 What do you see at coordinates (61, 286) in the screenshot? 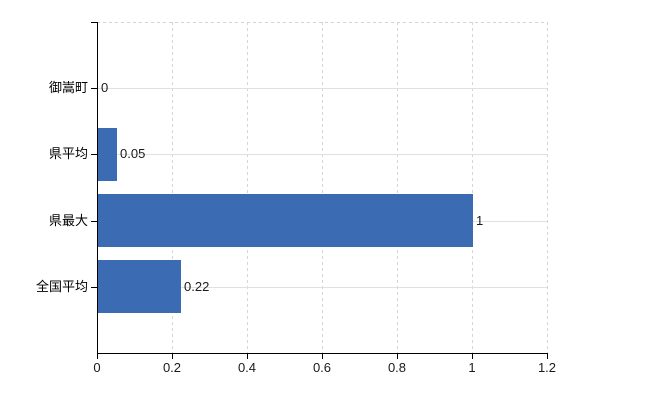
I see `category-label: 全国平均` at bounding box center [61, 286].